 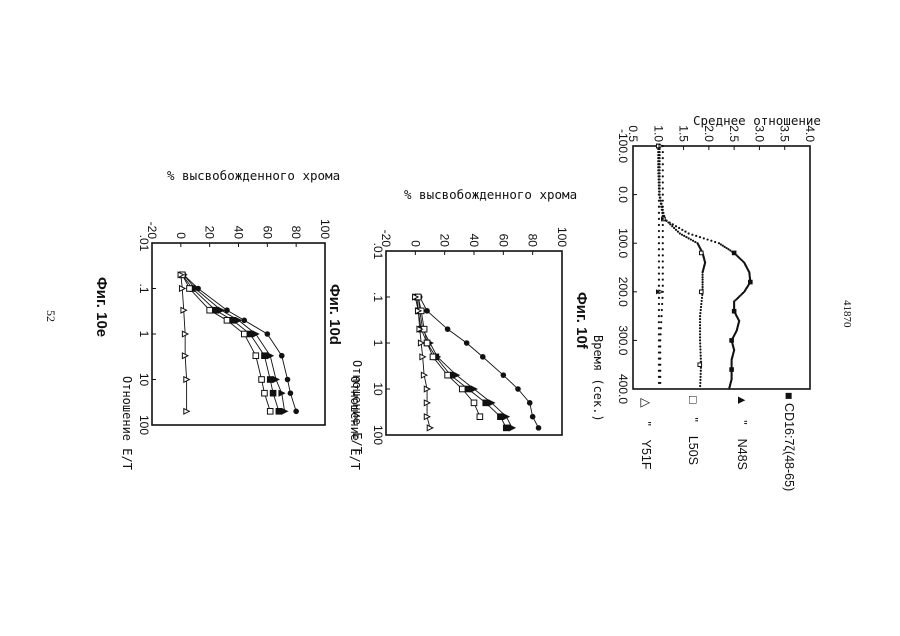 What do you see at coordinates (144, 425) in the screenshot?
I see `fig10d-x-tick-label: 100` at bounding box center [144, 425].